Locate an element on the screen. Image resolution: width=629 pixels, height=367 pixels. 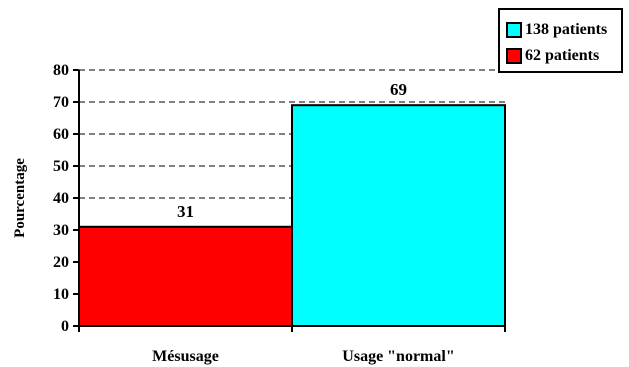
category-label-0: Mésusage is located at coordinates (185, 356).